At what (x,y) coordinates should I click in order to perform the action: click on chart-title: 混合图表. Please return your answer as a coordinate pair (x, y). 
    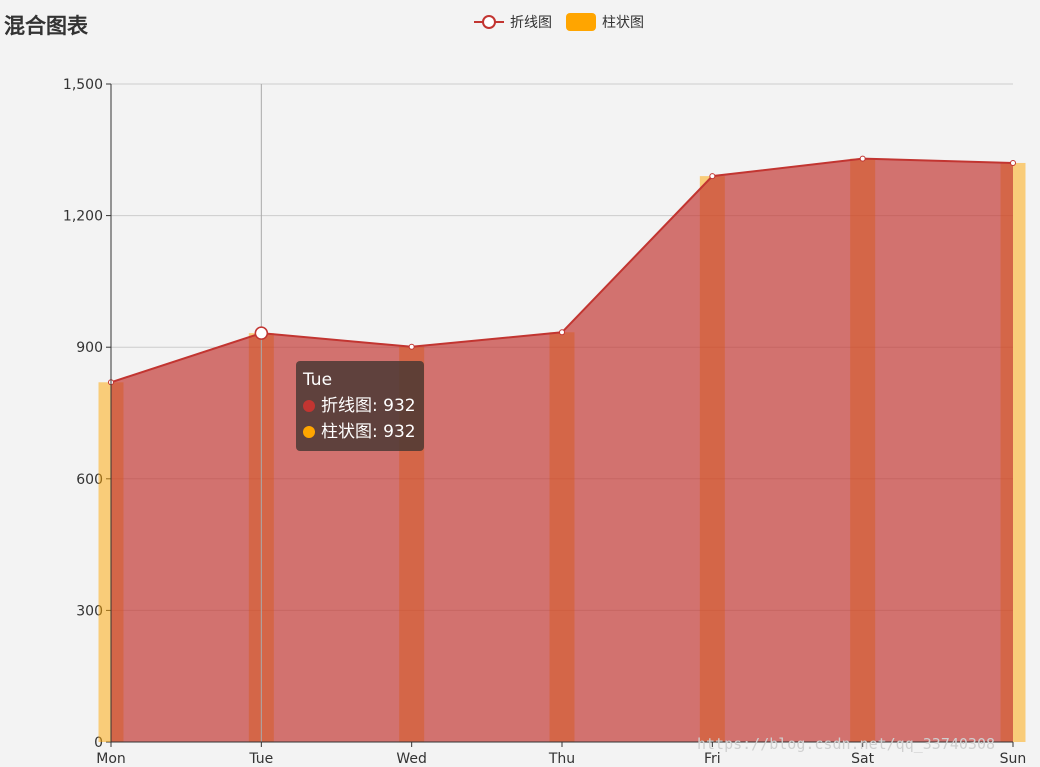
    Looking at the image, I should click on (46, 26).